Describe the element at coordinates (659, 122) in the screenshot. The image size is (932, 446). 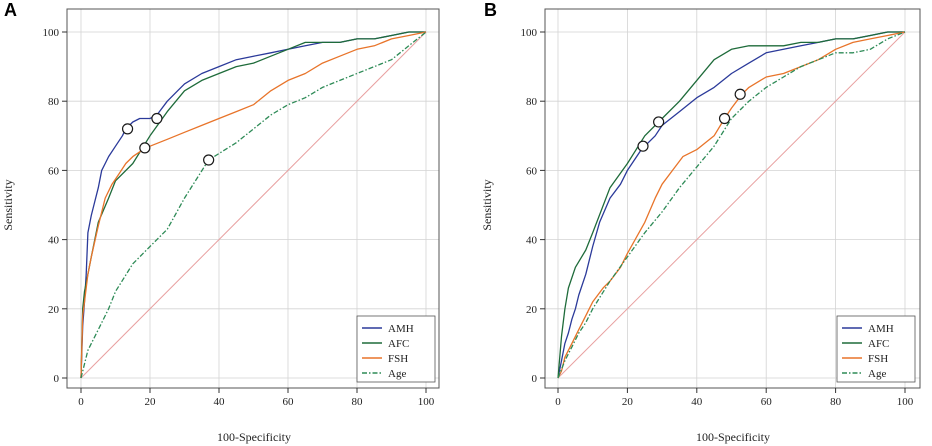
I see `cutoff-marker-afc` at that location.